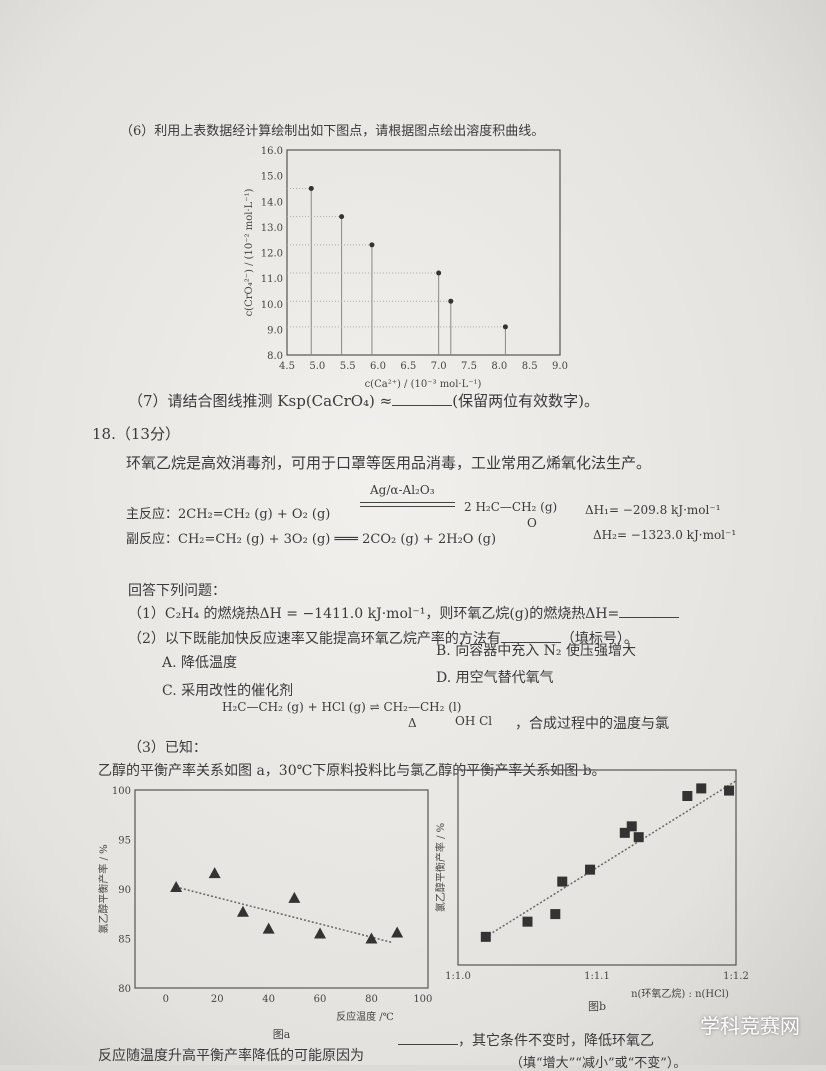 The height and width of the screenshot is (1071, 826). I want to click on y-tick-label: 12.0, so click(272, 254).